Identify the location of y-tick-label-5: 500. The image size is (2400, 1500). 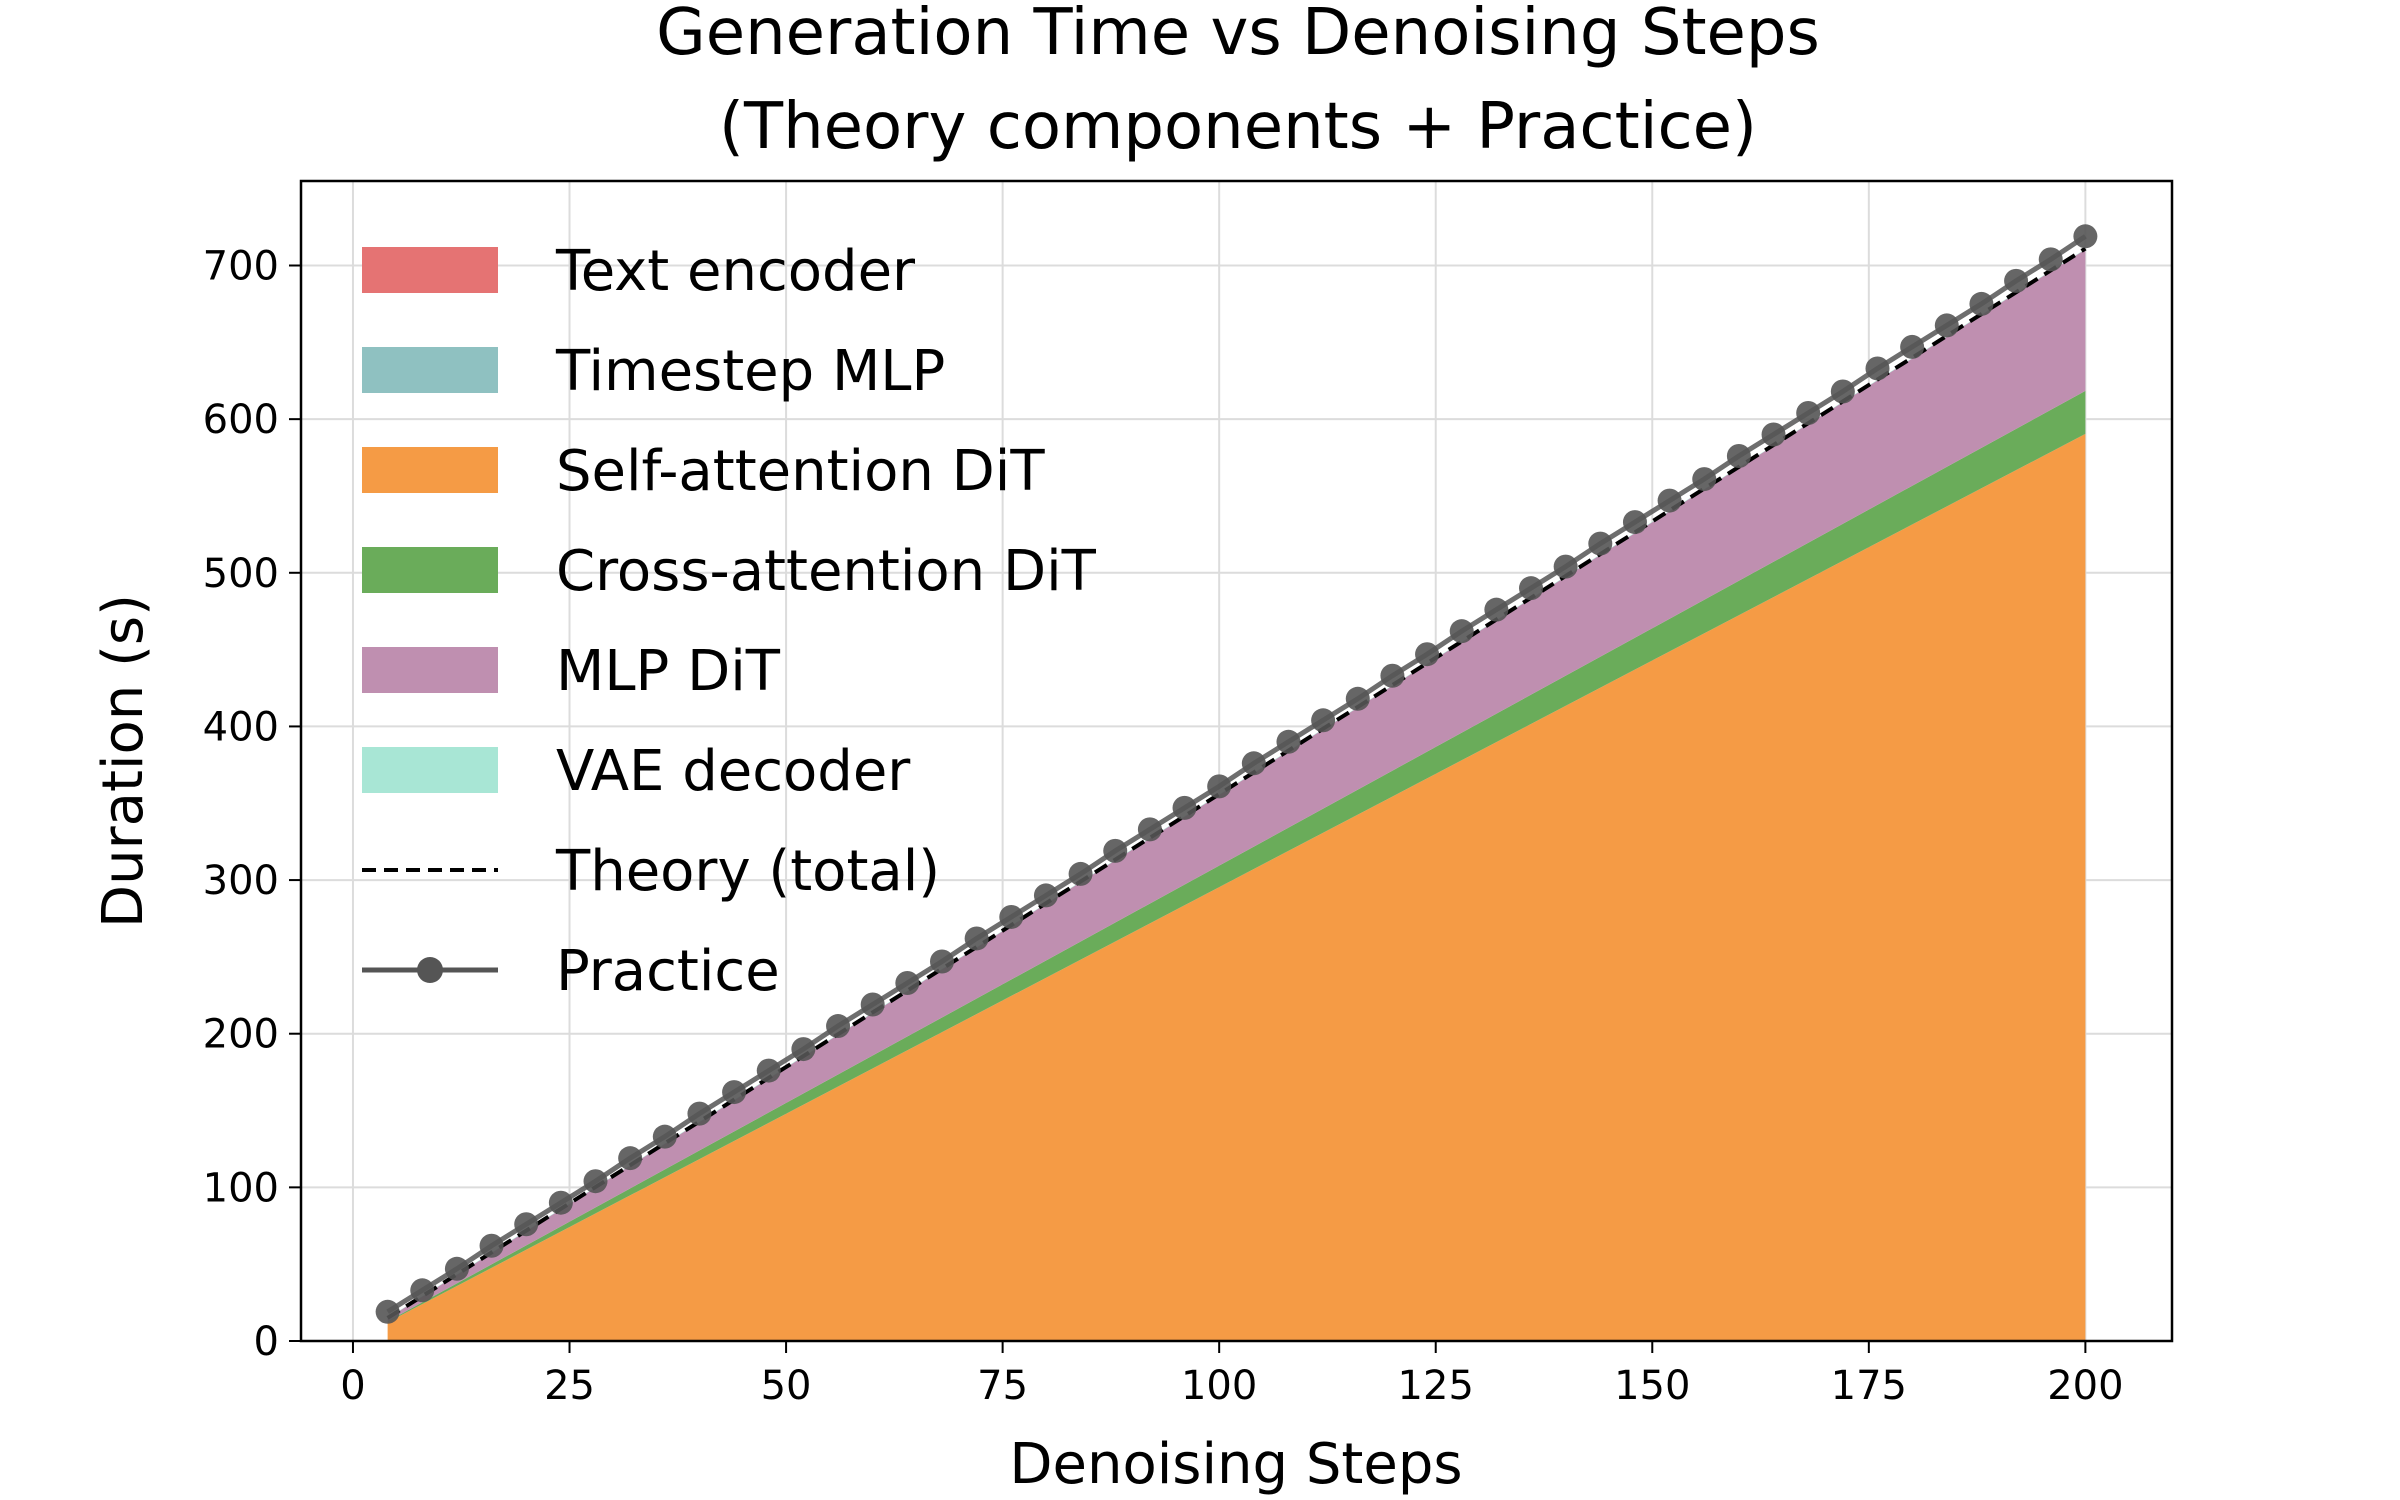
(241, 574).